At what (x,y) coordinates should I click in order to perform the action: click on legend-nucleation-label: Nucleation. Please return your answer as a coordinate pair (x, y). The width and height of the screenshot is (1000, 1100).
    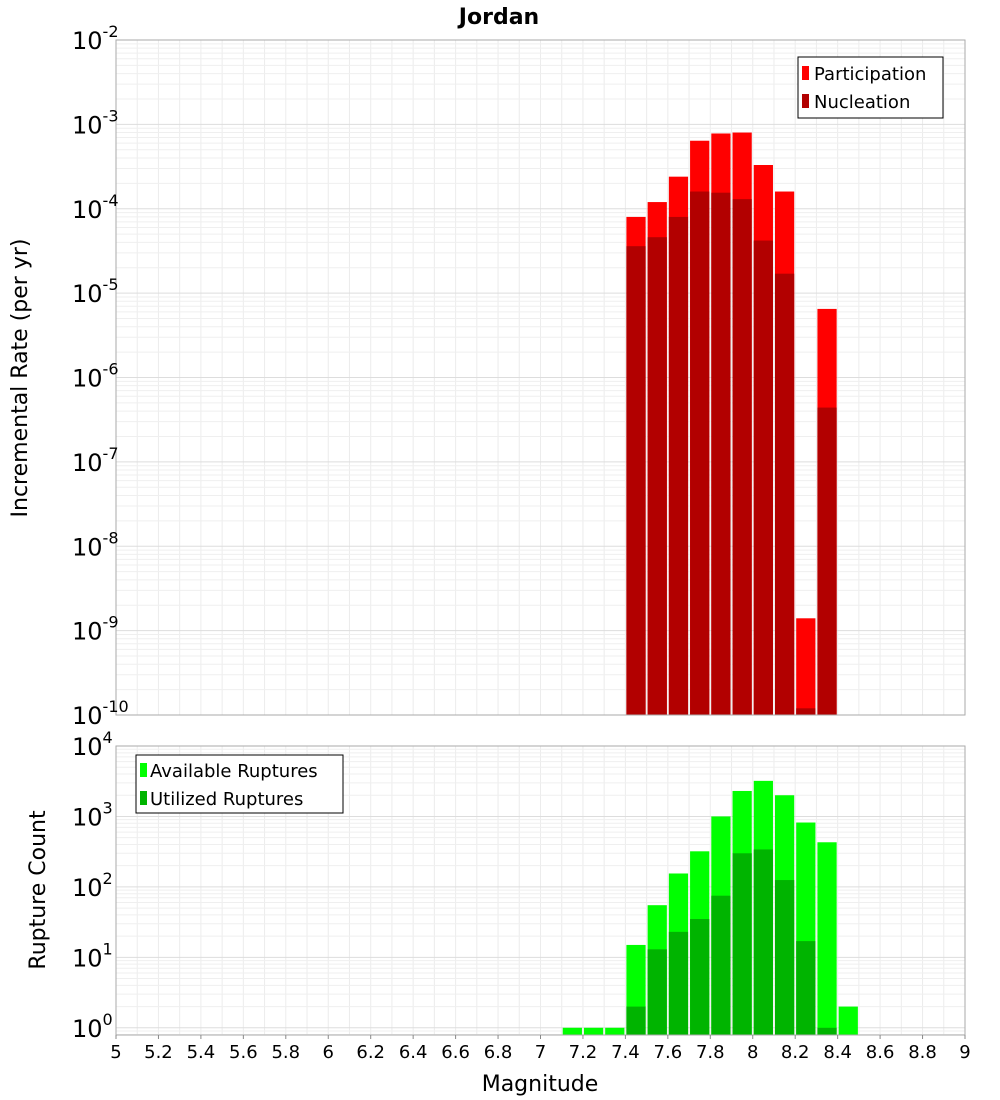
    Looking at the image, I should click on (862, 102).